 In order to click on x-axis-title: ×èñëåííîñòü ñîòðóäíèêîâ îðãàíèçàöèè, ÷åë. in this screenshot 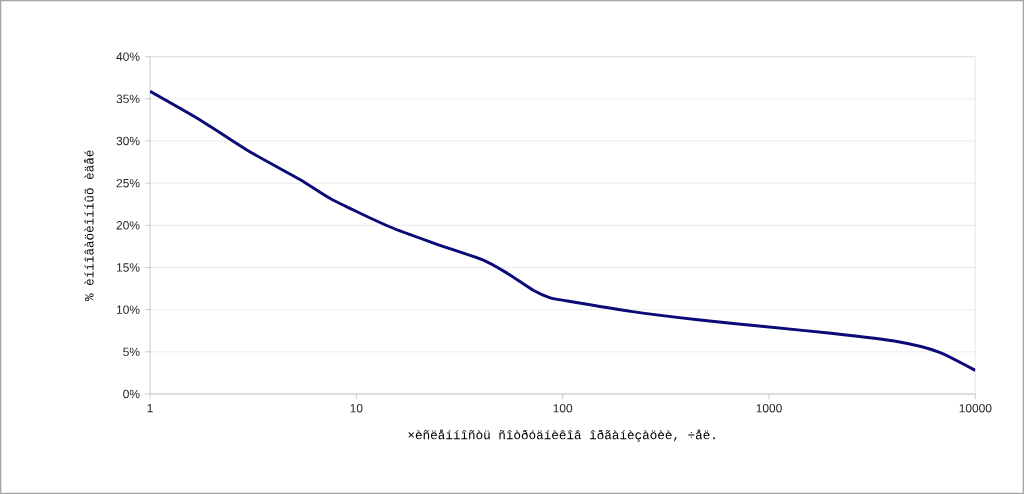, I will do `click(561, 435)`.